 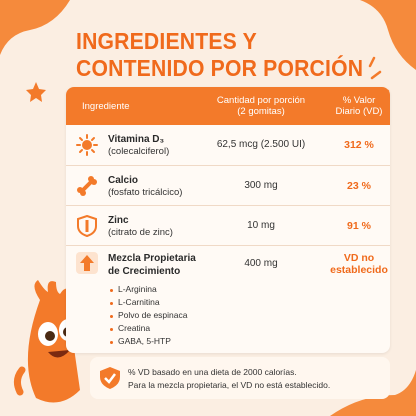 What do you see at coordinates (228, 225) in the screenshot?
I see `table-row: Zinc (citrato de zinc) 10 mg 91 %` at bounding box center [228, 225].